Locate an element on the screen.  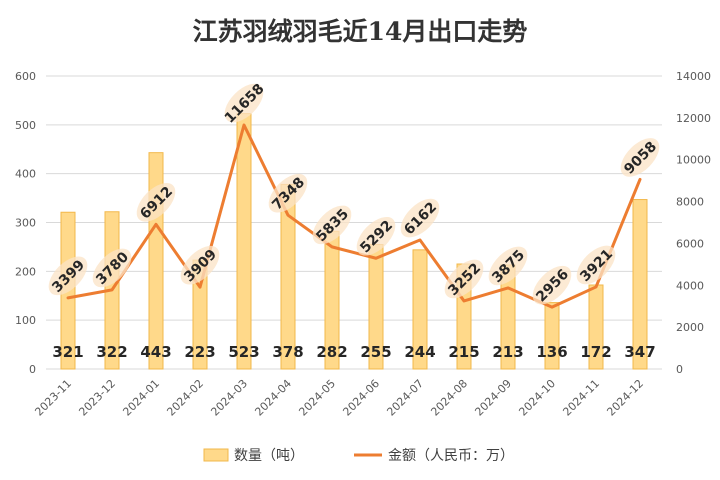
legend-label-bar: 数量（吨） is located at coordinates (269, 456).